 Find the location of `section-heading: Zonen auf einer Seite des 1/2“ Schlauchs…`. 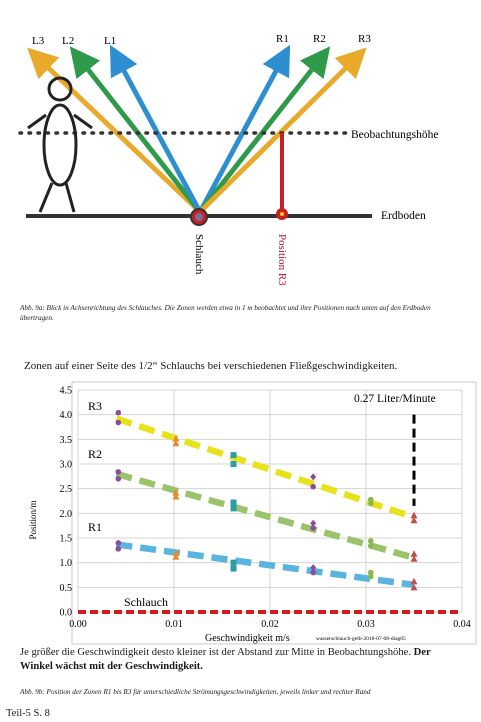

section-heading: Zonen auf einer Seite des 1/2“ Schlauchs… is located at coordinates (211, 366).